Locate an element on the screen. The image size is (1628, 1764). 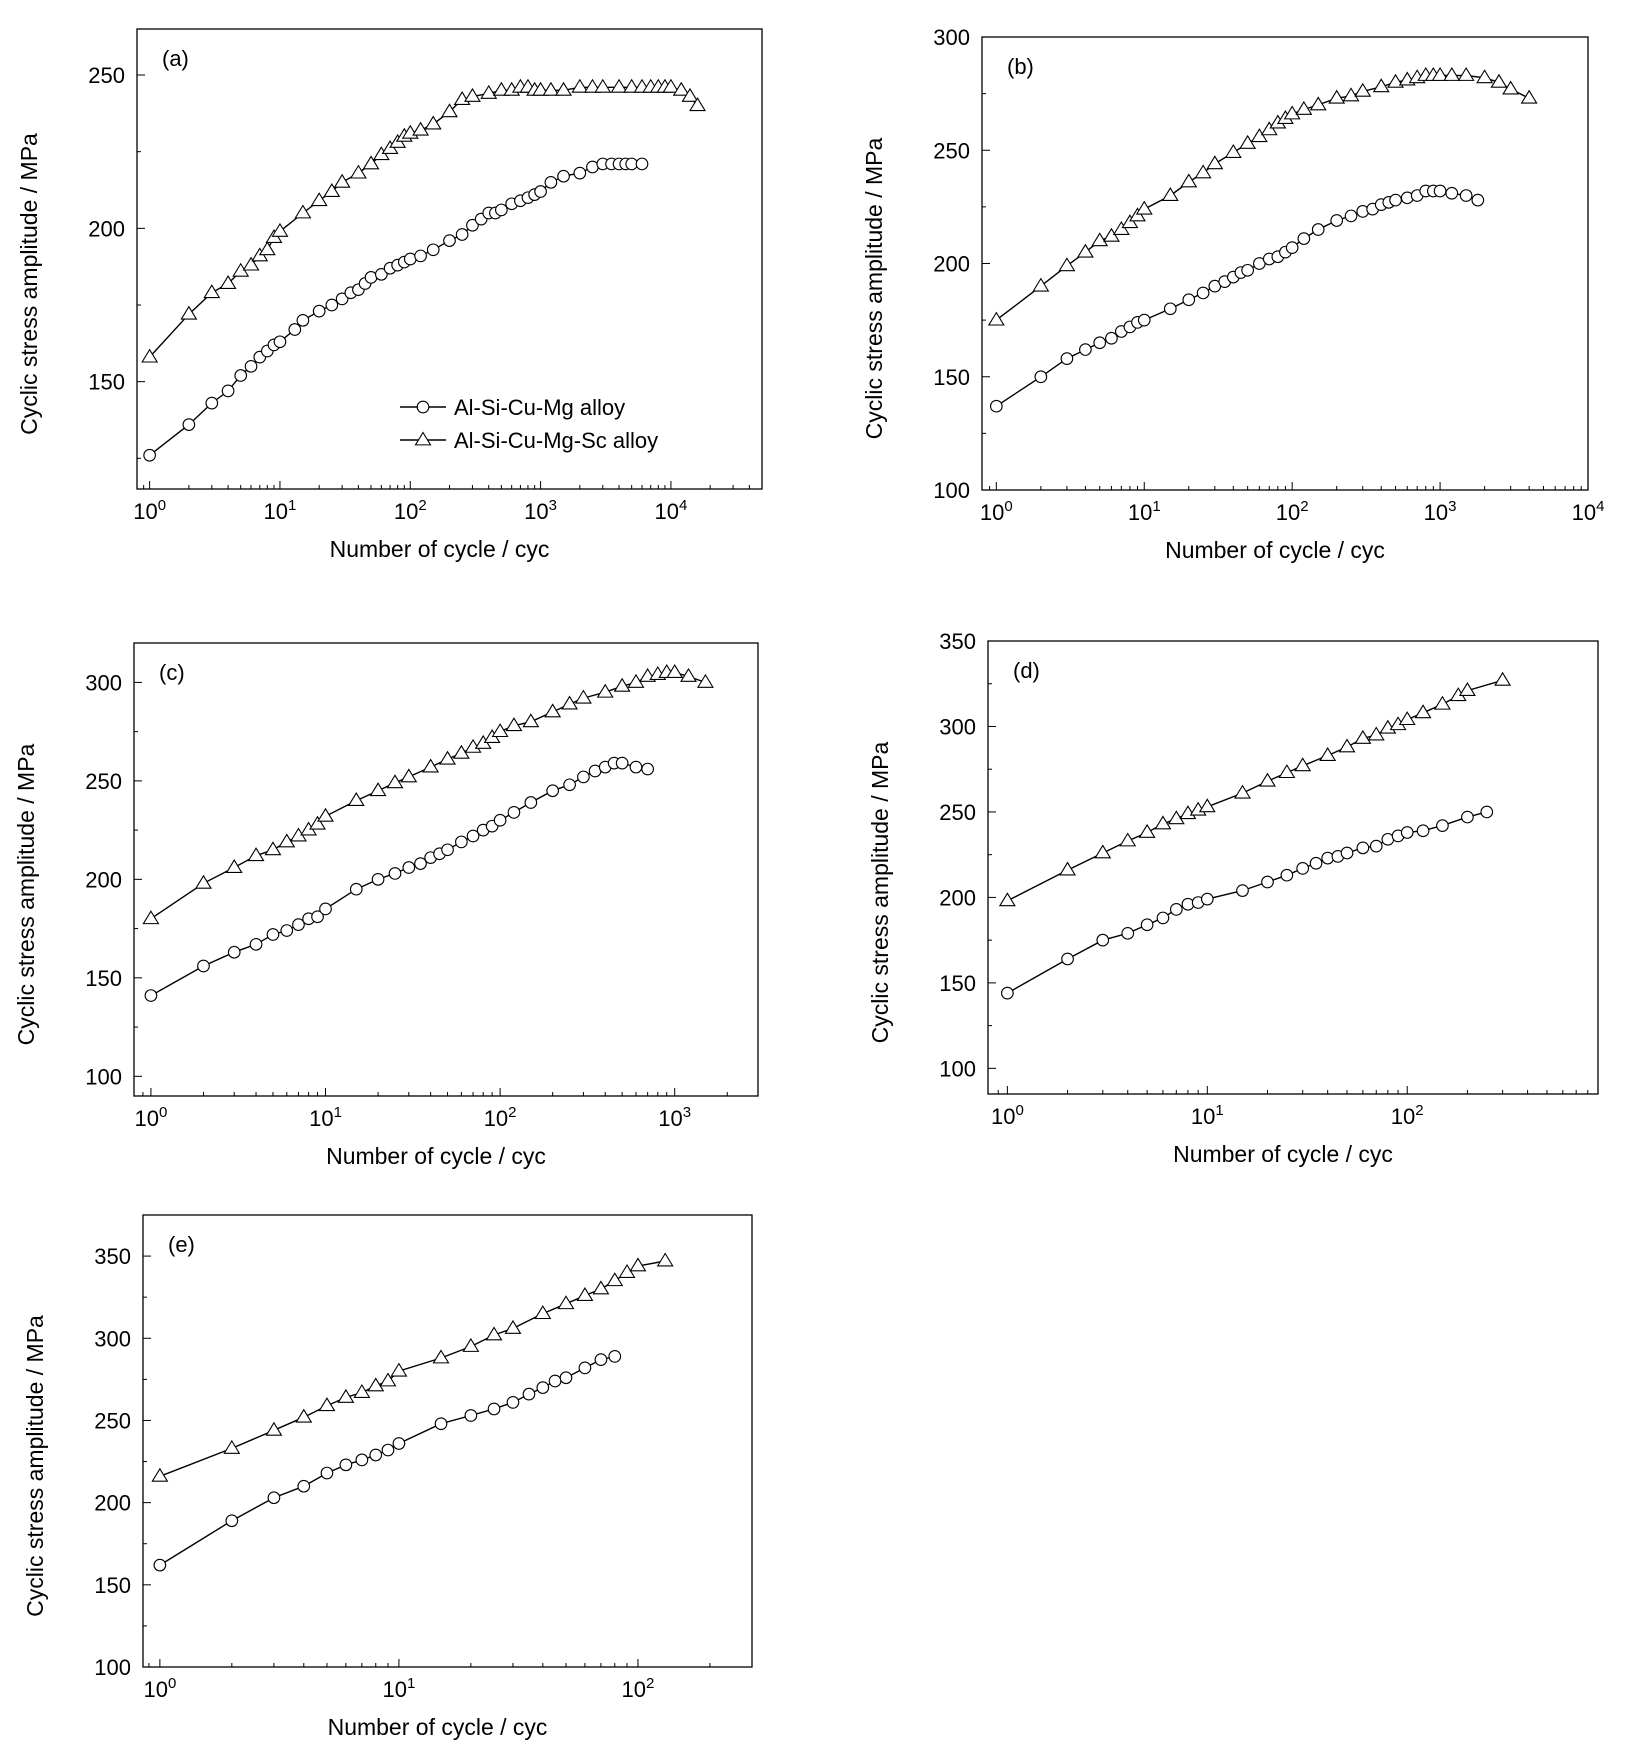
legend-circle-icon is located at coordinates (423, 407).